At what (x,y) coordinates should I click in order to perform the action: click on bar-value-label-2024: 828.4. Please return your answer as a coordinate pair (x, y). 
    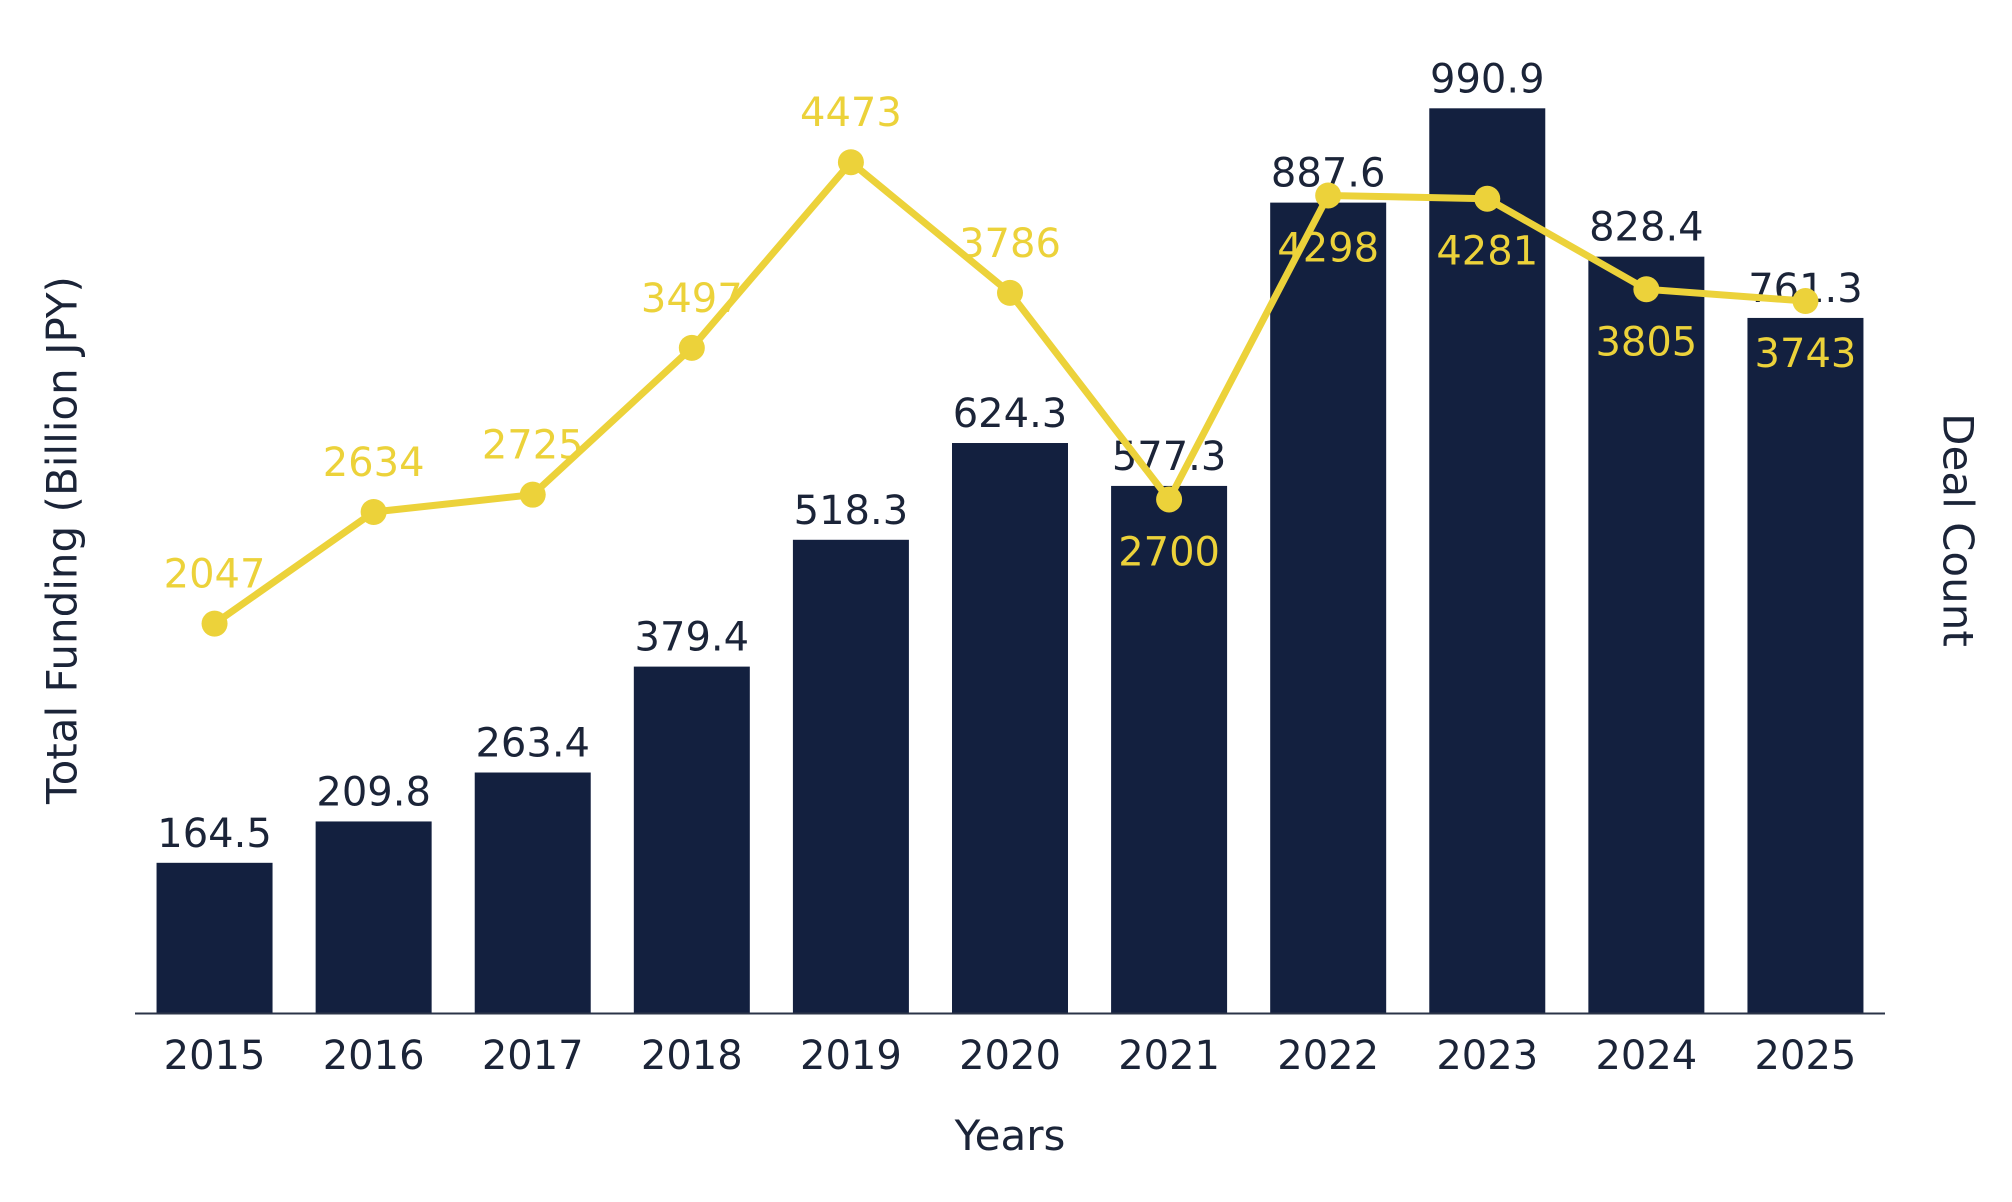
    Looking at the image, I should click on (1646, 228).